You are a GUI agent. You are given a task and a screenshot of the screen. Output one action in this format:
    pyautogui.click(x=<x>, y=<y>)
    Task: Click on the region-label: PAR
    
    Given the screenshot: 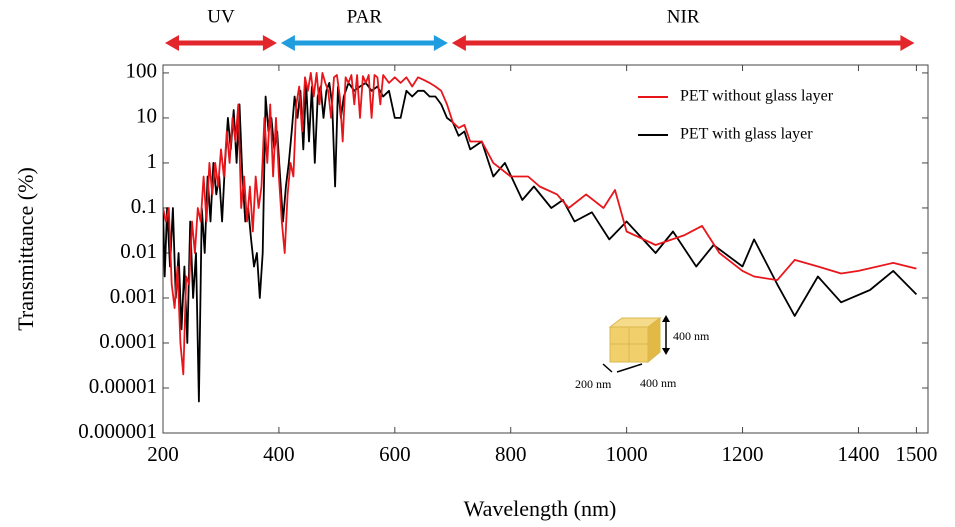 What is the action you would take?
    pyautogui.click(x=365, y=16)
    